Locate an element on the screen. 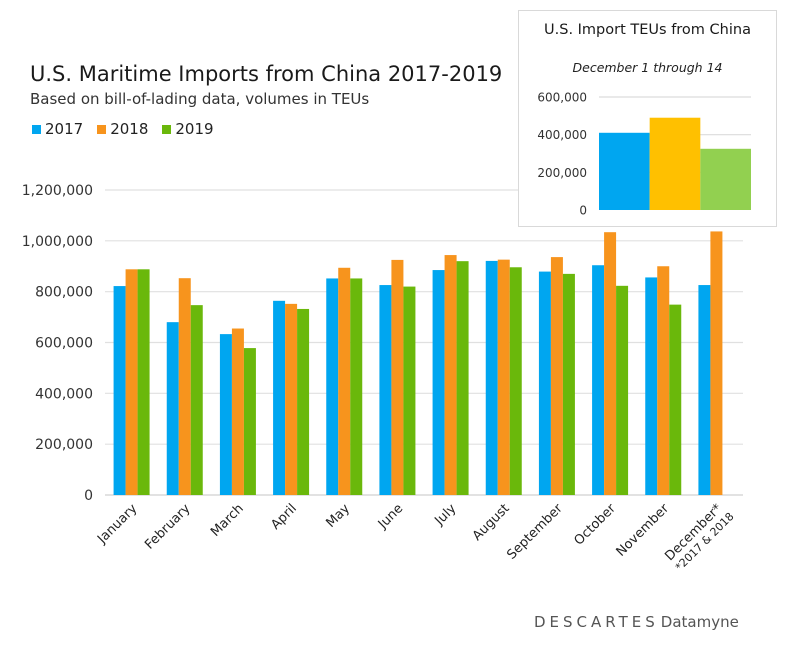 This screenshot has width=800, height=659. inset-bar-2018 is located at coordinates (675, 163).